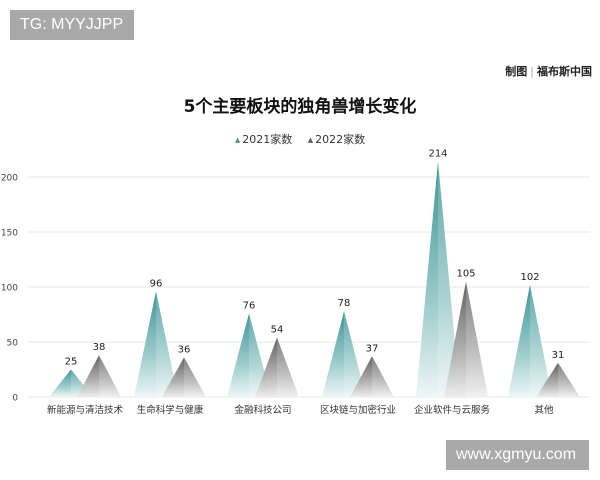 This screenshot has height=480, width=600. What do you see at coordinates (558, 355) in the screenshot?
I see `data-label: 31` at bounding box center [558, 355].